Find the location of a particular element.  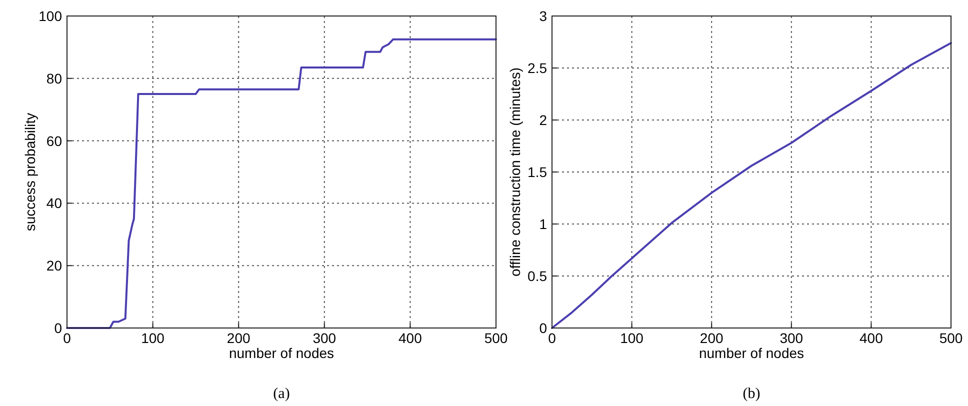

y-tick-label: 2.5 is located at coordinates (538, 68).